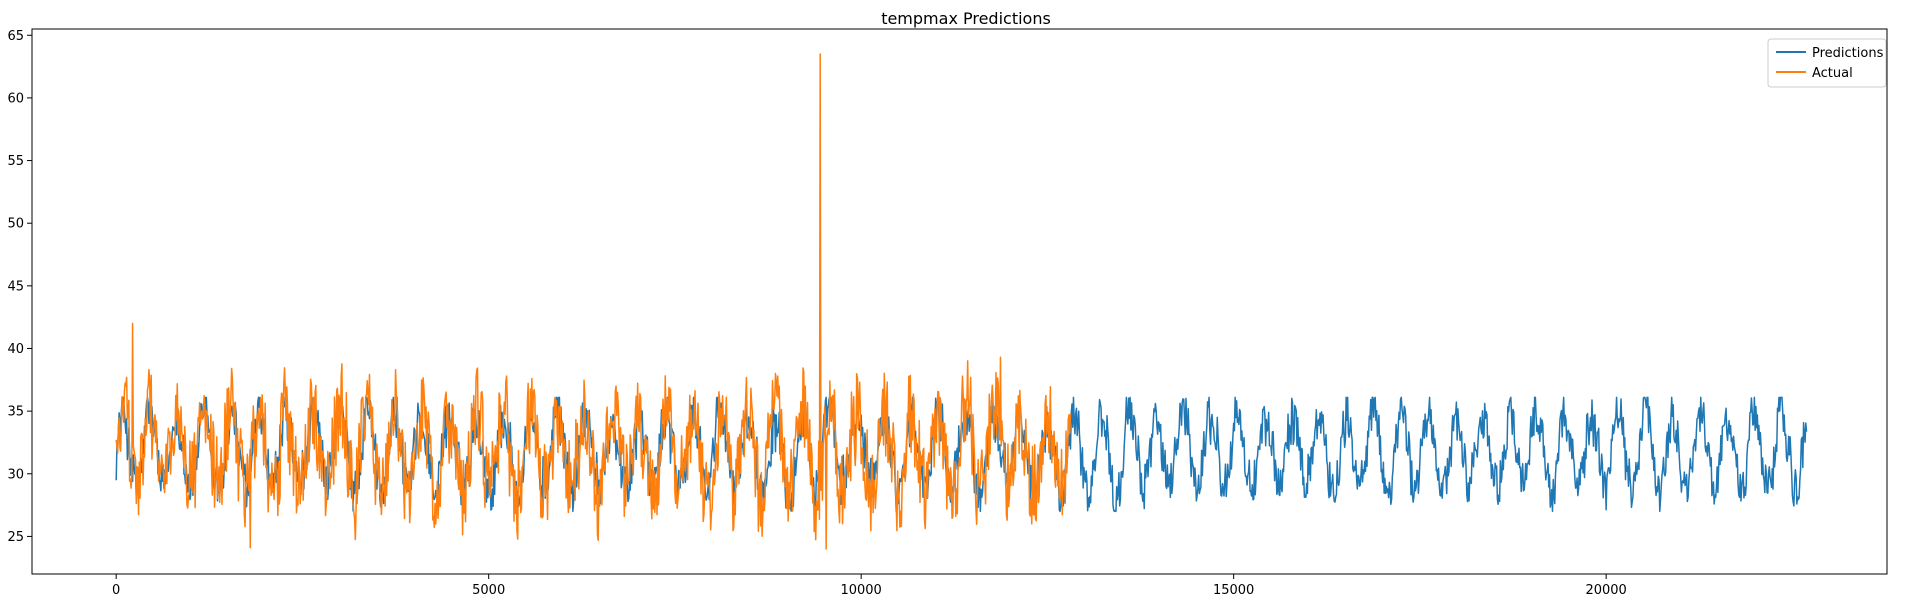 The height and width of the screenshot is (605, 1907). Describe the element at coordinates (1832, 73) in the screenshot. I see `legend-label-actual: Actual` at that location.